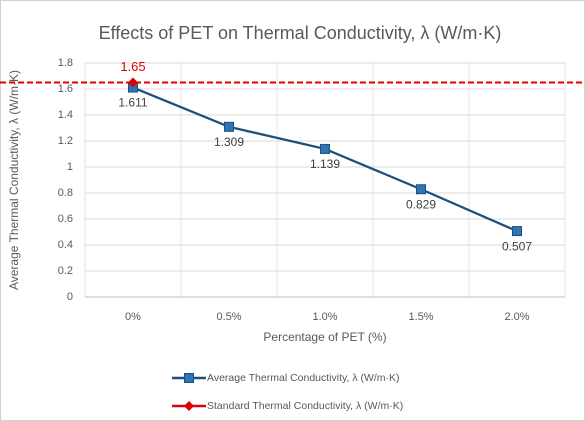 The image size is (585, 421). Describe the element at coordinates (65, 245) in the screenshot. I see `y-tick-label: 0.4` at that location.